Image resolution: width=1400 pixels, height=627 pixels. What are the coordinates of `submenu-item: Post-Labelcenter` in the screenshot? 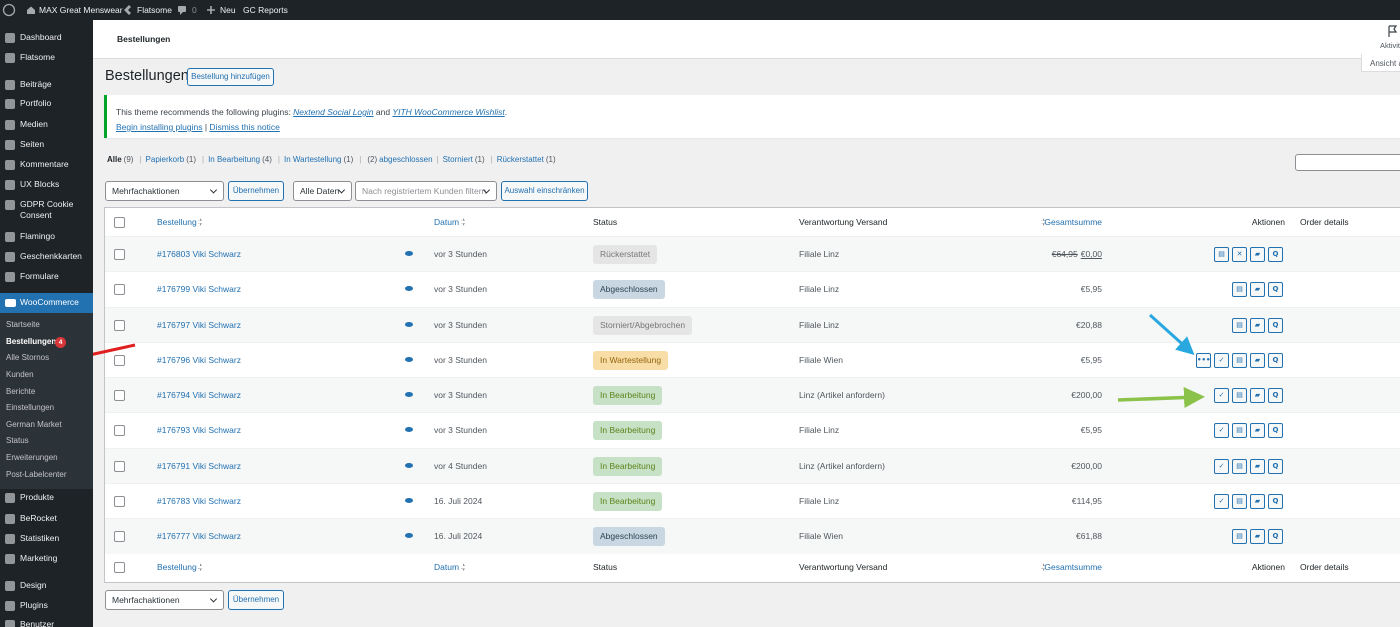 It's located at (36, 474).